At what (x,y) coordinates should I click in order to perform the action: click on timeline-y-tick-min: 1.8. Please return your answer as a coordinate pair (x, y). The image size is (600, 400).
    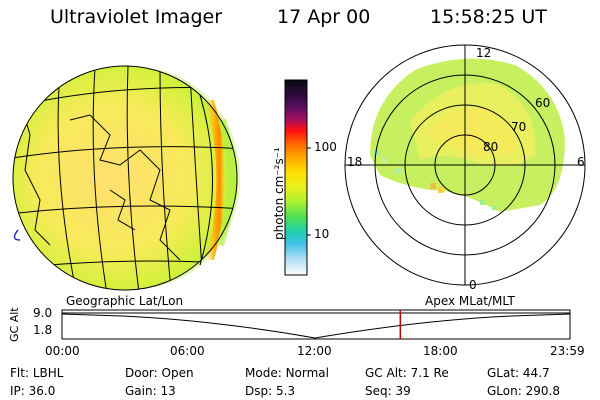
    Looking at the image, I should click on (43, 330).